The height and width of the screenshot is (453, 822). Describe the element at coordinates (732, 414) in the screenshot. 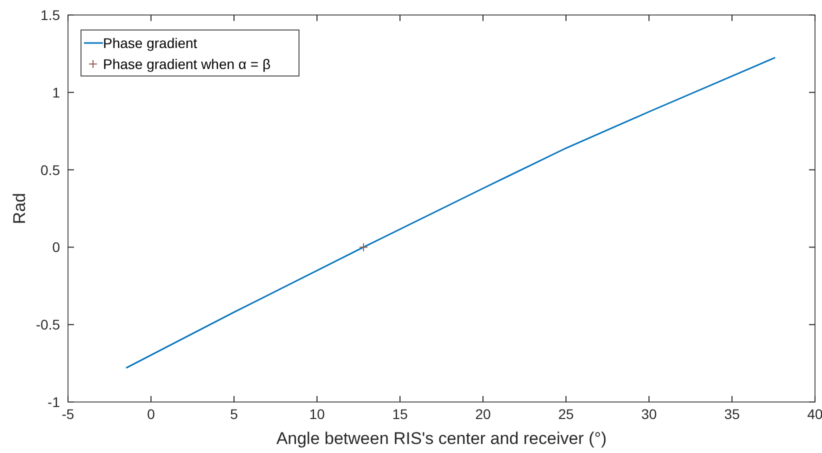

I see `x-tick-label: 35` at that location.